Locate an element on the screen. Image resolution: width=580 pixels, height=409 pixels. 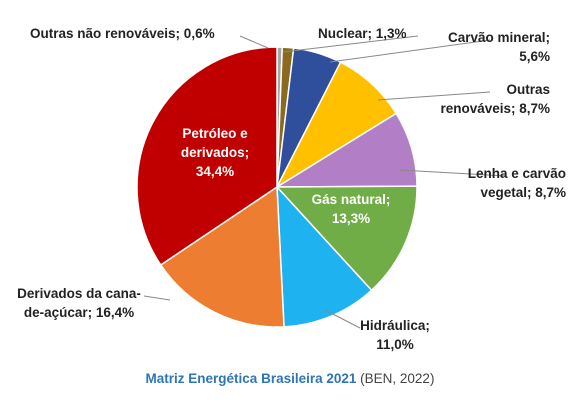
data-label: Carvão mineral; 5,6% is located at coordinates (498, 47).